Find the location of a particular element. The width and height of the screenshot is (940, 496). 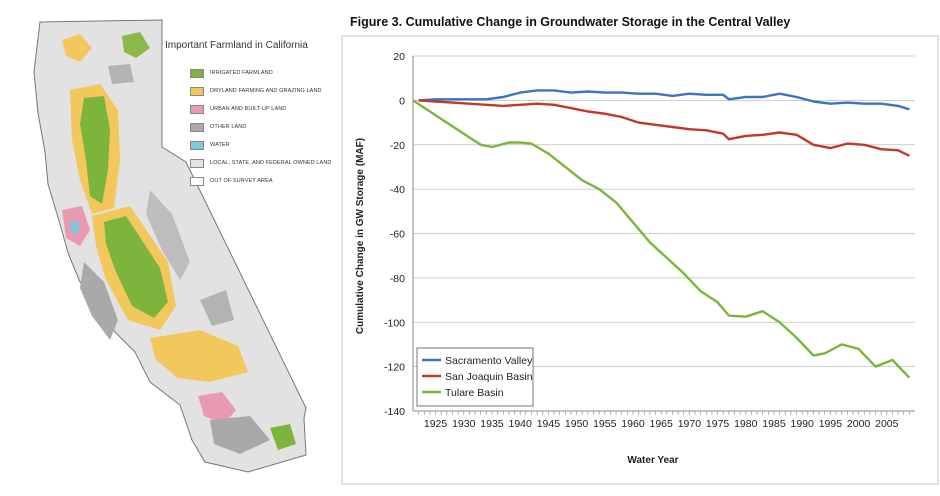

y-tick-label: -40 is located at coordinates (397, 190).